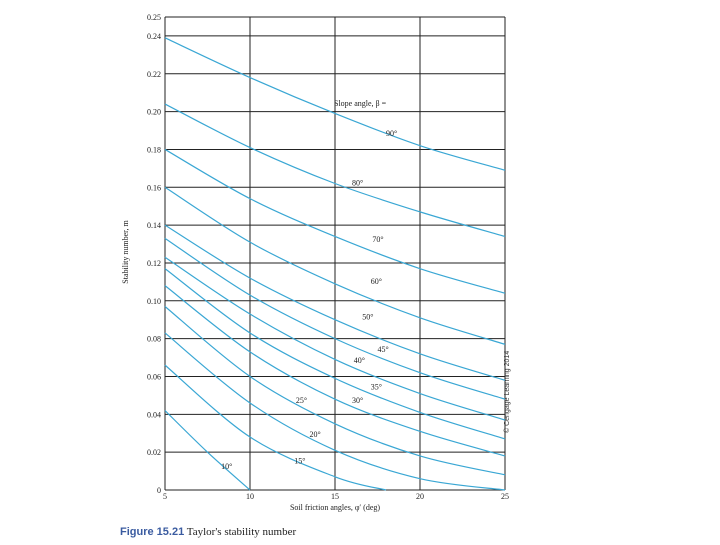 The width and height of the screenshot is (720, 545). What do you see at coordinates (226, 466) in the screenshot?
I see `curve-label-10: 10°` at bounding box center [226, 466].